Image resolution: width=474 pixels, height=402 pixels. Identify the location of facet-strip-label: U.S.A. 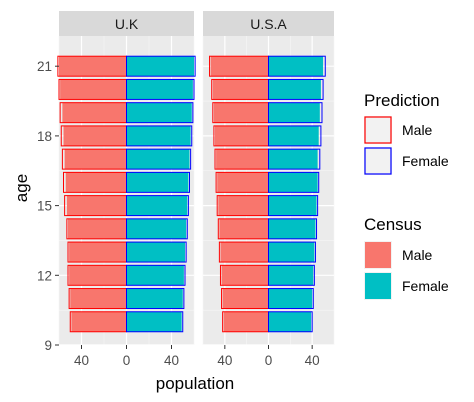
(268, 24).